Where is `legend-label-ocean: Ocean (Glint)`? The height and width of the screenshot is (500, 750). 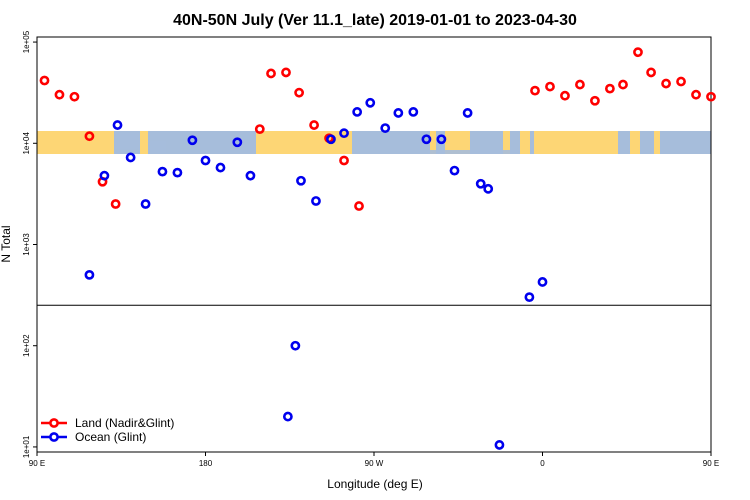 legend-label-ocean: Ocean (Glint) is located at coordinates (110, 437).